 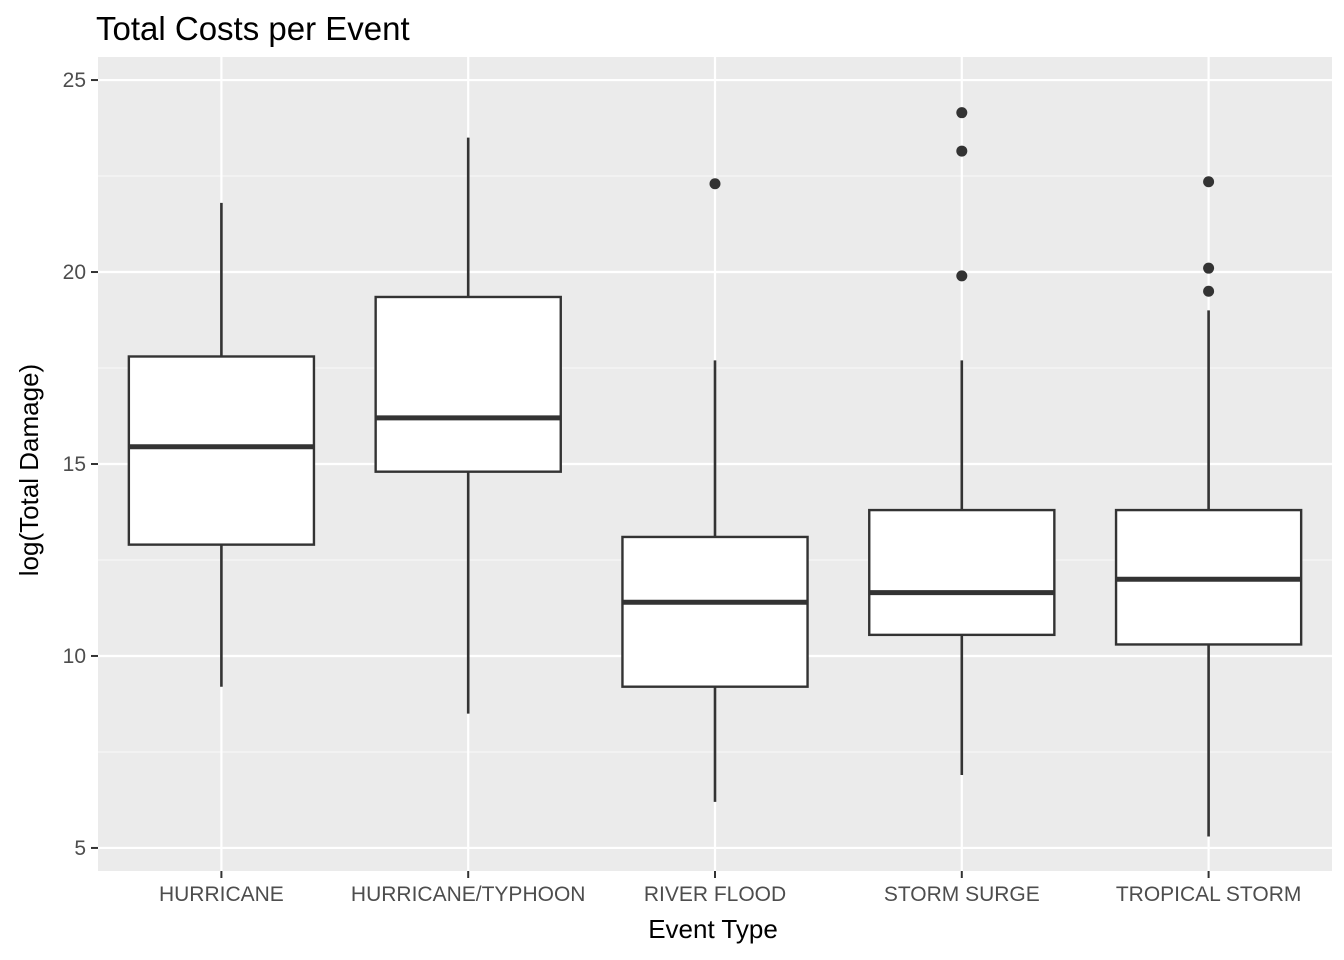 I want to click on x-tick-label: TROPICAL STORM, so click(x=1209, y=894).